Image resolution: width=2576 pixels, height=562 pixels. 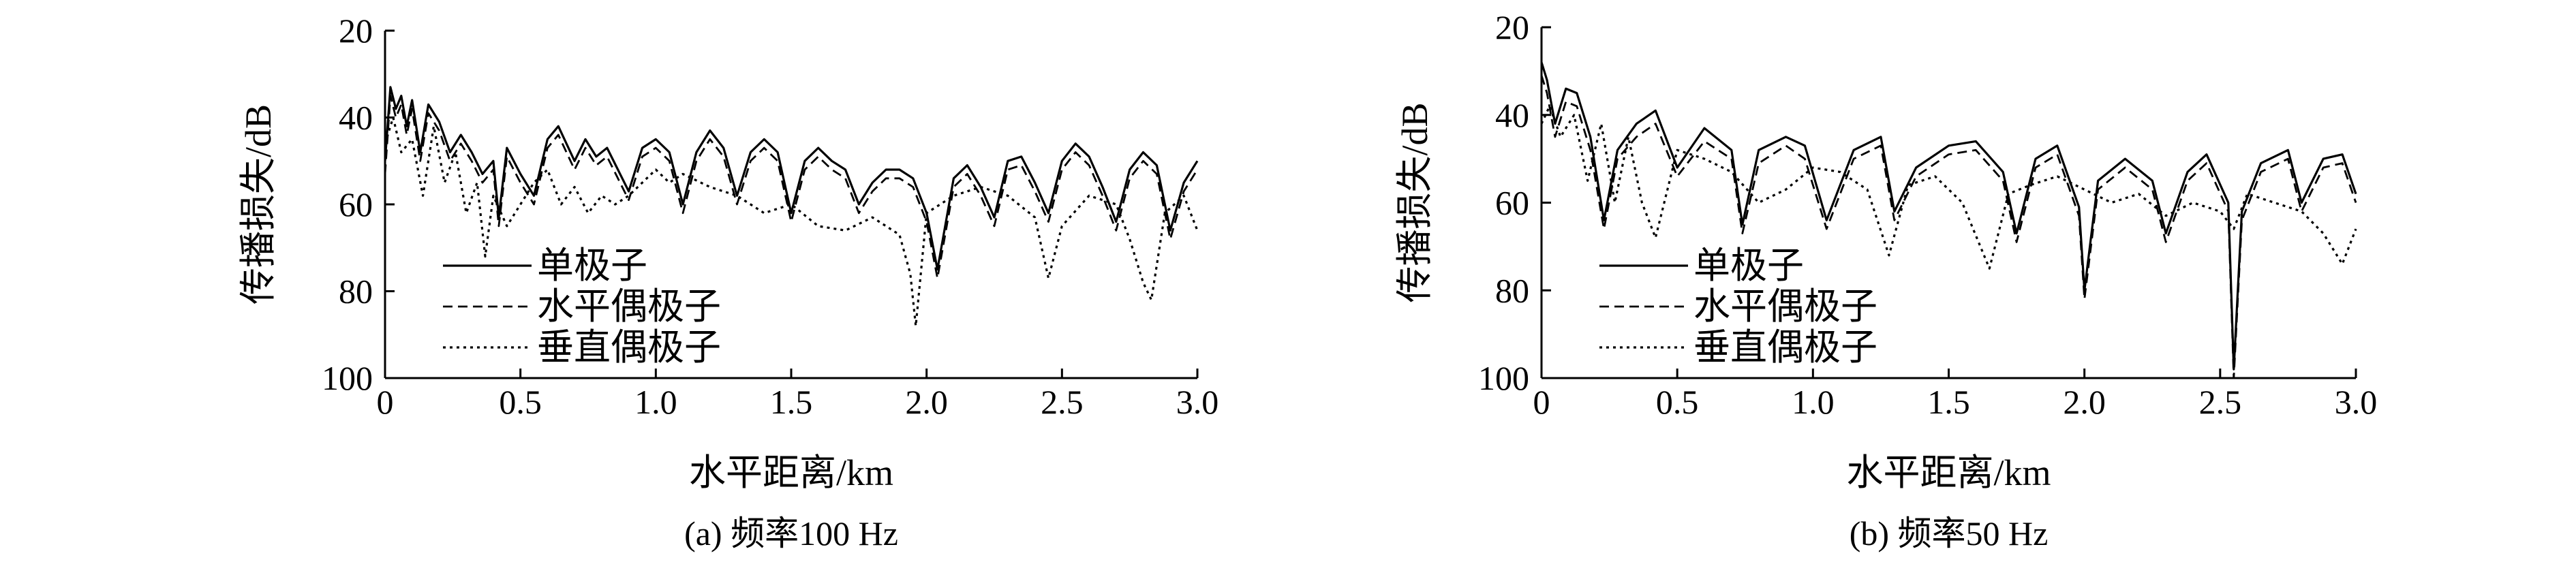 What do you see at coordinates (792, 187) in the screenshot?
I see `series-line-dashed` at bounding box center [792, 187].